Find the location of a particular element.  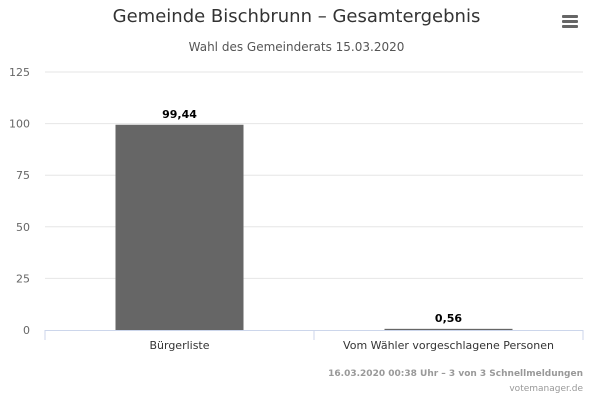

chart-subtitle: Wahl des Gemeinderats 15.03.2020 is located at coordinates (296, 47).